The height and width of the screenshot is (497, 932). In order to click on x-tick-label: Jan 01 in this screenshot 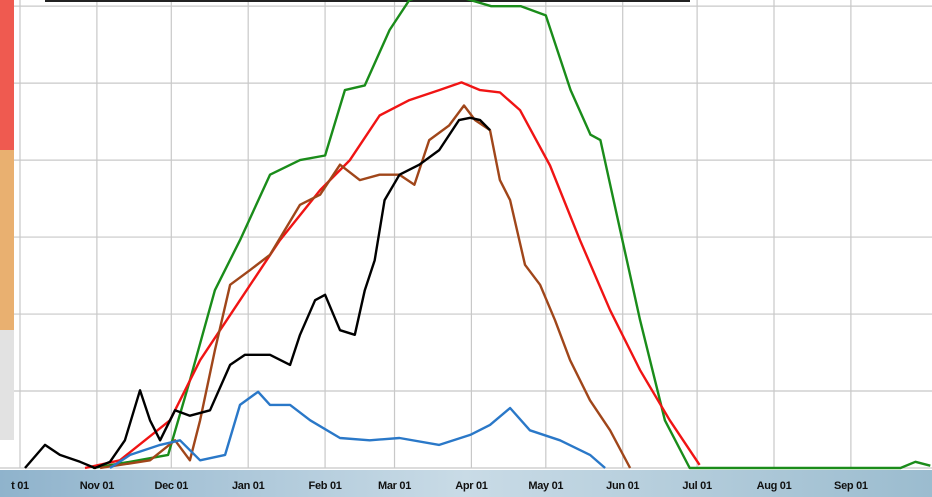, I will do `click(248, 486)`.